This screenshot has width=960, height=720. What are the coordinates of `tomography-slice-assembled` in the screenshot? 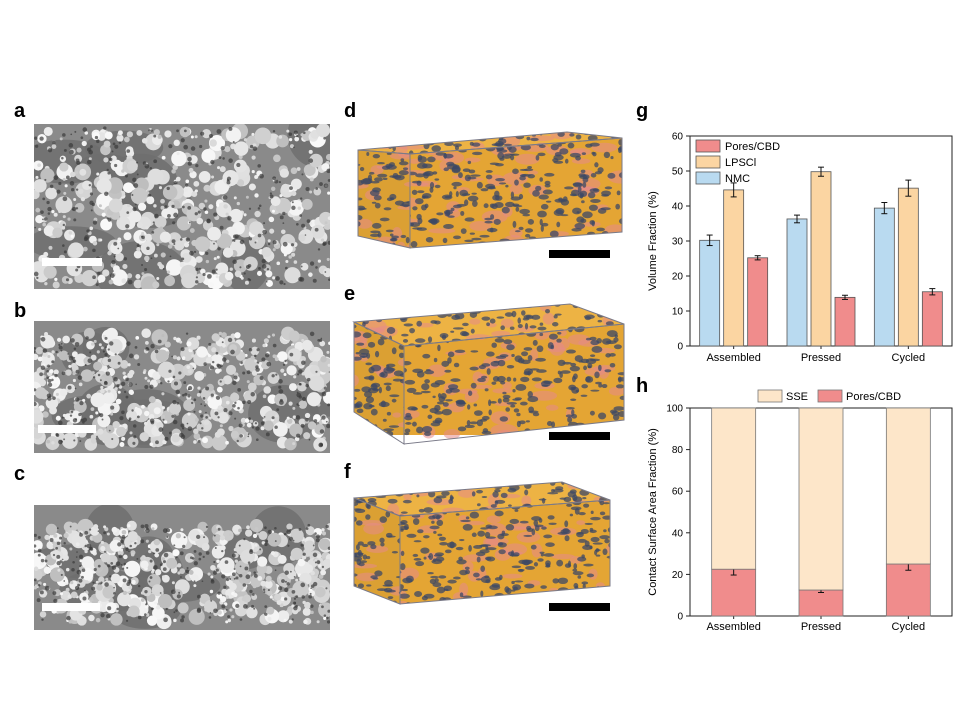 It's located at (182, 206).